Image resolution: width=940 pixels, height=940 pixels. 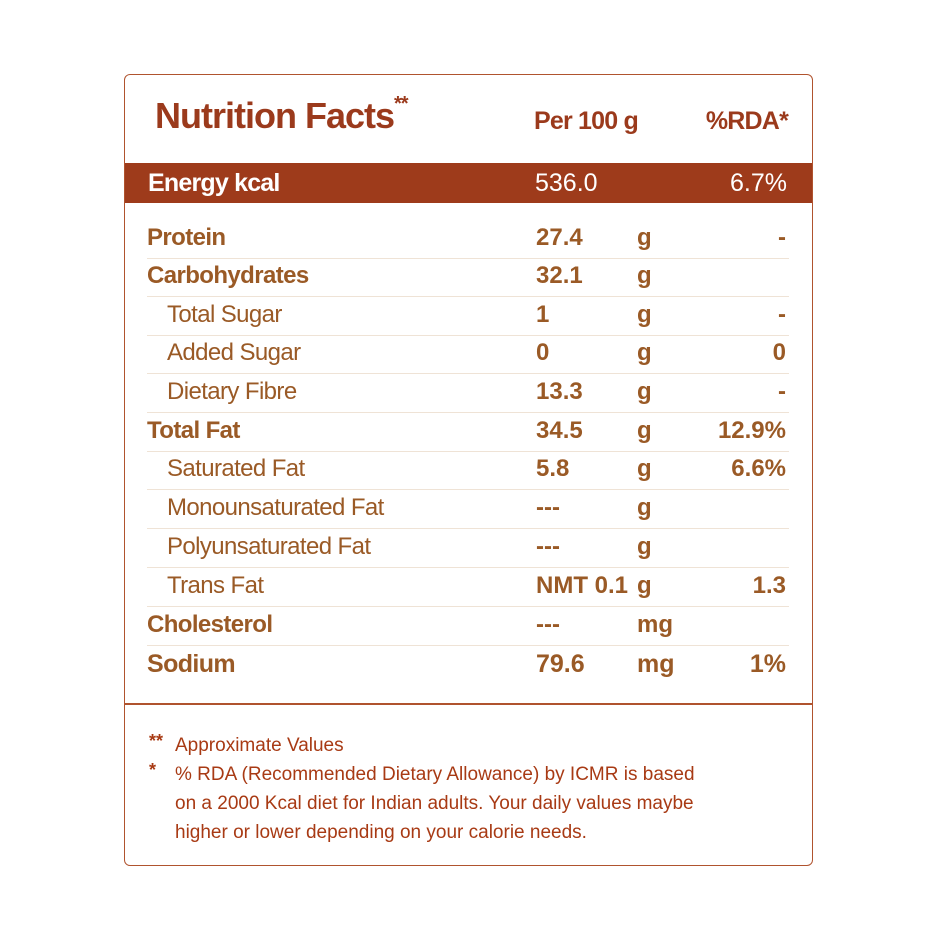 What do you see at coordinates (582, 585) in the screenshot?
I see `nutrient-value: NMT 0.1` at bounding box center [582, 585].